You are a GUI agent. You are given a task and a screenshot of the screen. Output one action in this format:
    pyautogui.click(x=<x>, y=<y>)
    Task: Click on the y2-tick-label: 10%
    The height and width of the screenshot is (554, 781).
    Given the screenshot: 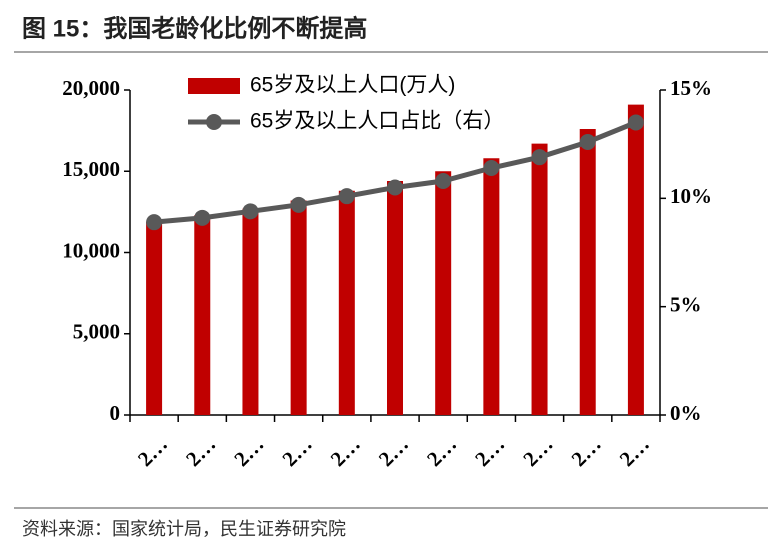 What is the action you would take?
    pyautogui.click(x=691, y=196)
    